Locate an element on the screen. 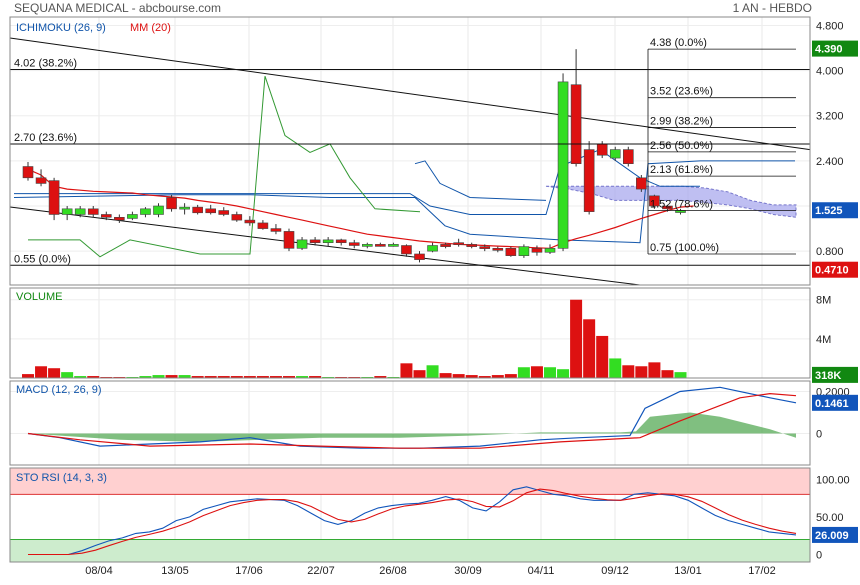 The height and width of the screenshot is (585, 860). ichimoku-chikou-line is located at coordinates (224, 167).